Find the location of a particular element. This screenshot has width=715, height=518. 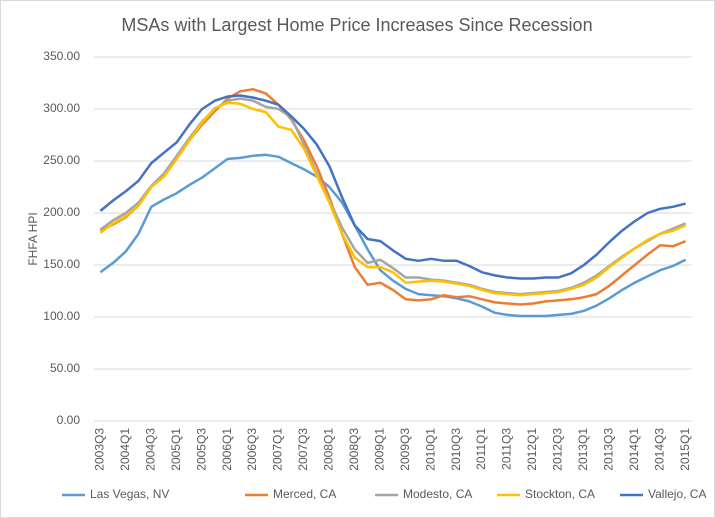

x-tick-label: 2015Q1 is located at coordinates (685, 449).